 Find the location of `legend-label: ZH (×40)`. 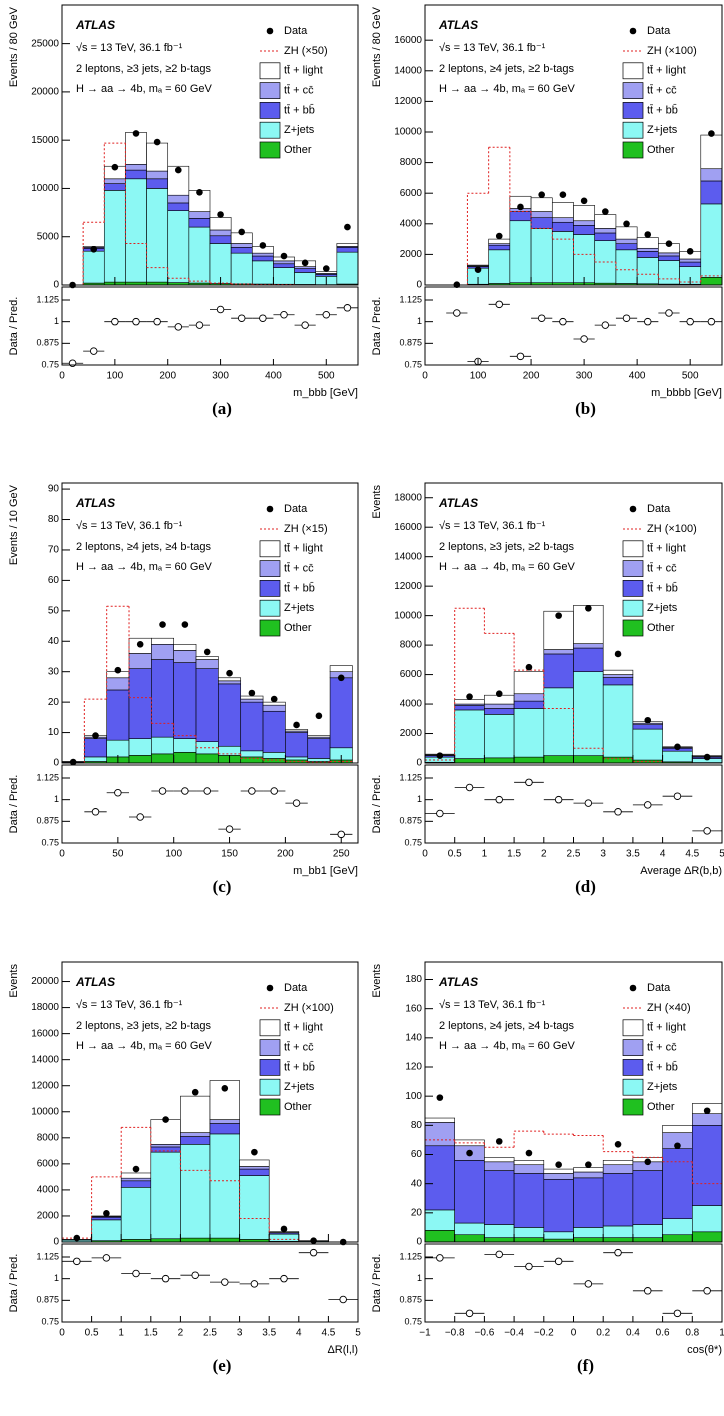

legend-label: ZH (×40) is located at coordinates (669, 1008).